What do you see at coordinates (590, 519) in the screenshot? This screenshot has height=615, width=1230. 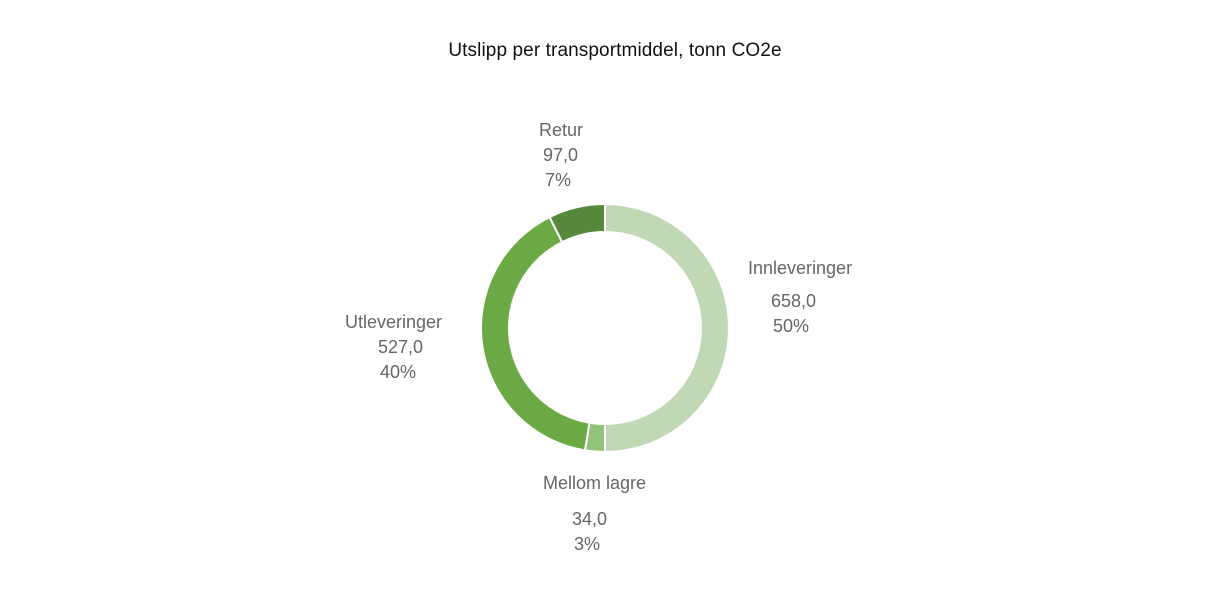 I see `label-mellom-lagre-value: 34,0` at bounding box center [590, 519].